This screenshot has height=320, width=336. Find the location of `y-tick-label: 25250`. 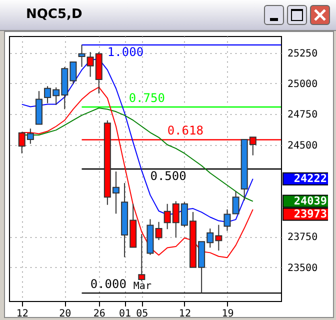

y-tick-label: 25250 is located at coordinates (303, 54).